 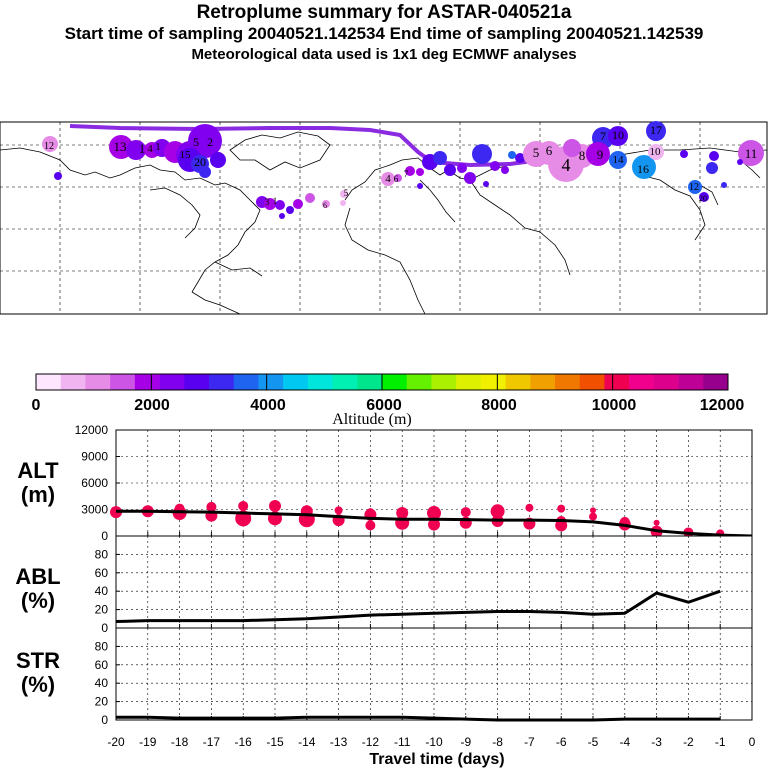 I want to click on altitude-colorbar, so click(x=382, y=382).